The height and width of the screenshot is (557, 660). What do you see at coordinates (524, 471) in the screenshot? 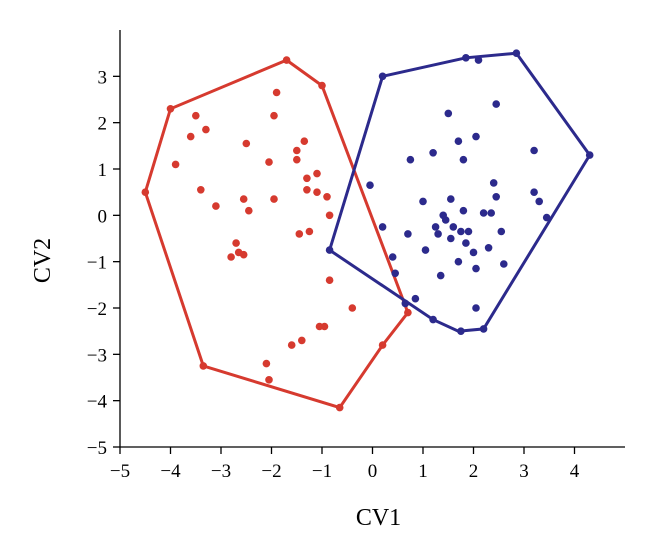
I see `x-tick-label: 3` at bounding box center [524, 471].